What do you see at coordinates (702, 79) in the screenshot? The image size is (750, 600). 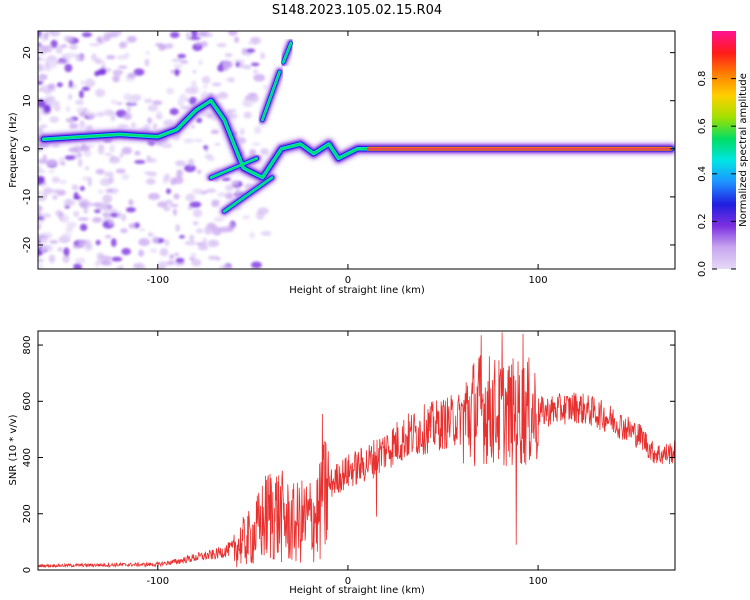 I see `colorbar-tick-label: 0.8` at bounding box center [702, 79].